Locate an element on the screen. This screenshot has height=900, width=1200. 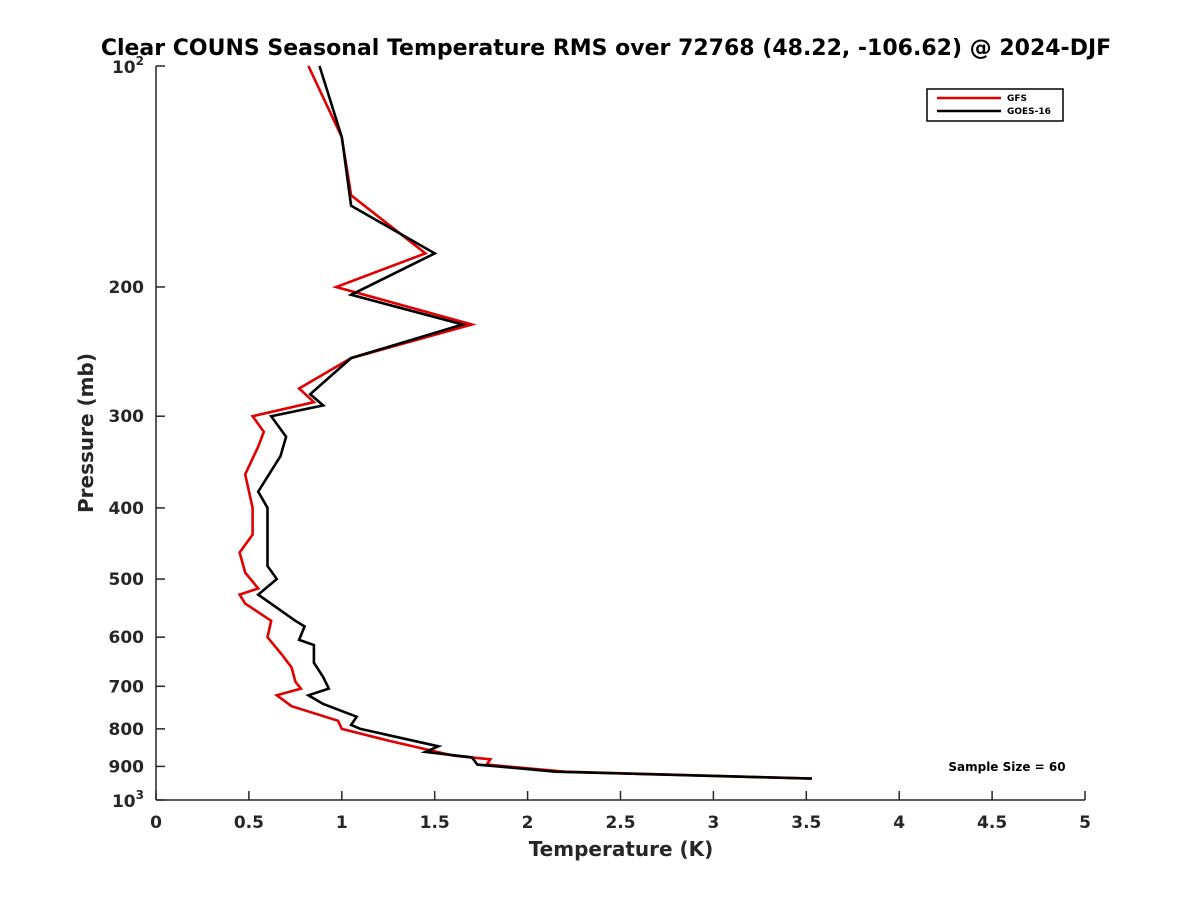
y-tick-label: 200 is located at coordinates (127, 288).